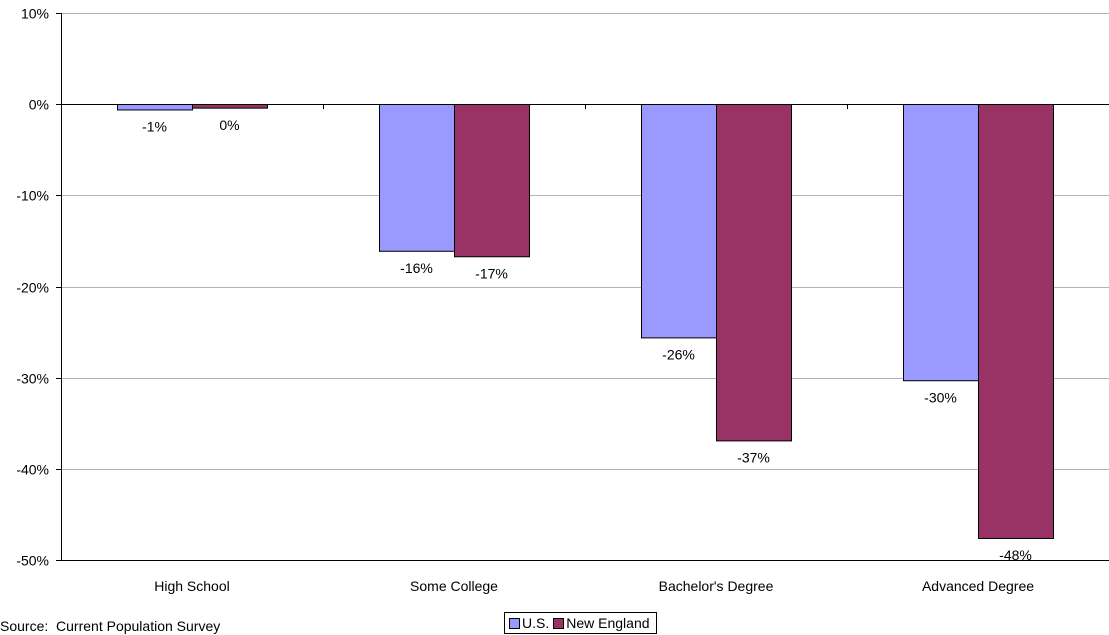 The height and width of the screenshot is (635, 1109). I want to click on y-tick-label: -40%, so click(32, 470).